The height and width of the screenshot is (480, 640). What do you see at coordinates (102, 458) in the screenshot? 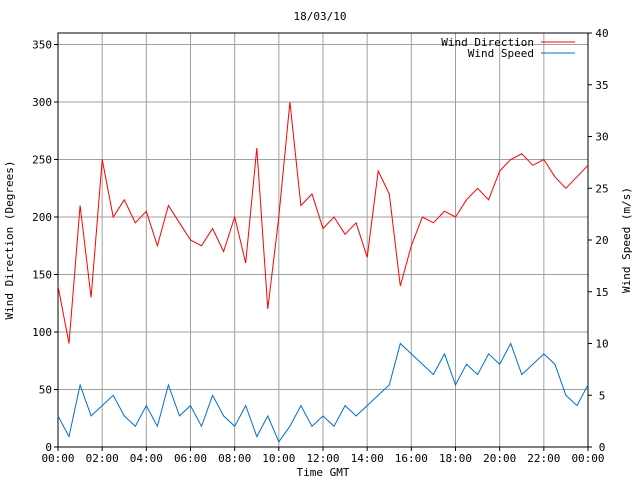
I see `x-tick-label: 02:00` at bounding box center [102, 458].